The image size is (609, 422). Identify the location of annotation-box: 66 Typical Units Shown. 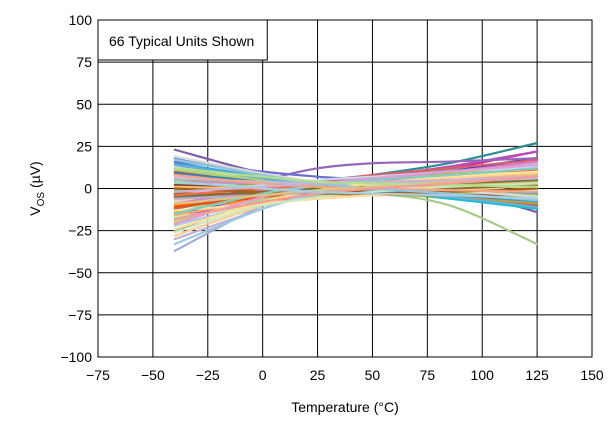
(182, 40).